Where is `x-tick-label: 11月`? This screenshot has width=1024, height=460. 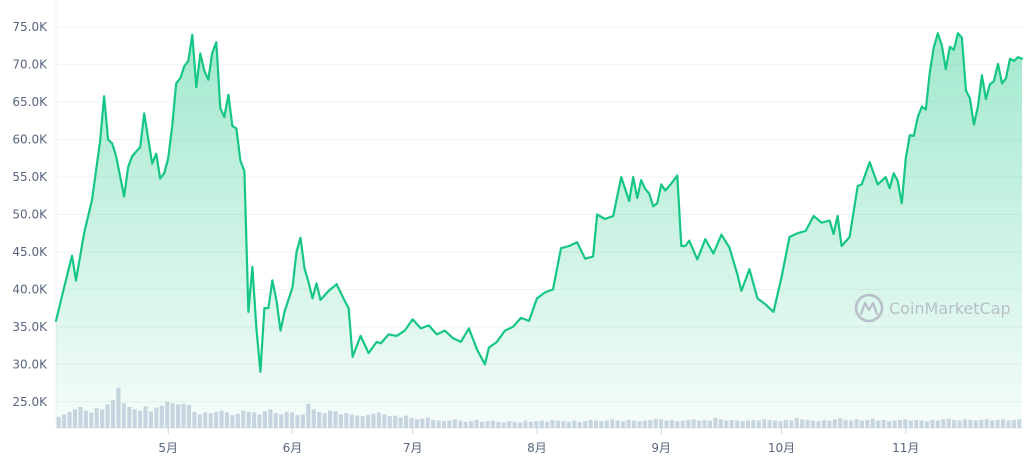
x-tick-label: 11月 is located at coordinates (905, 448).